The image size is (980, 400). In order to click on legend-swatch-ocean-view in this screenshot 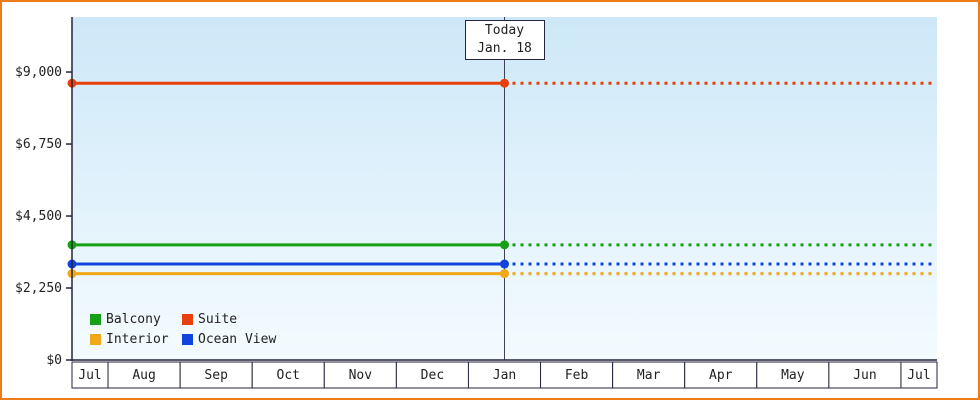, I will do `click(187, 339)`.